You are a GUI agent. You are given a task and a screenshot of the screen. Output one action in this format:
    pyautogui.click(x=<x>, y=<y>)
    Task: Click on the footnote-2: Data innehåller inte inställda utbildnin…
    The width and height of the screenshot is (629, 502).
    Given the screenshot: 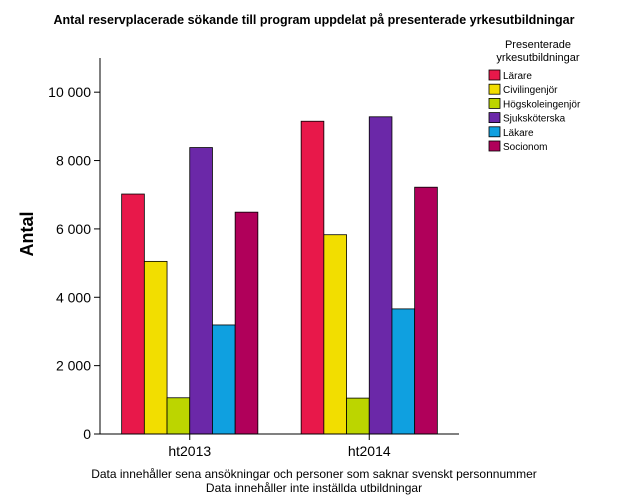 What is the action you would take?
    pyautogui.click(x=314, y=488)
    